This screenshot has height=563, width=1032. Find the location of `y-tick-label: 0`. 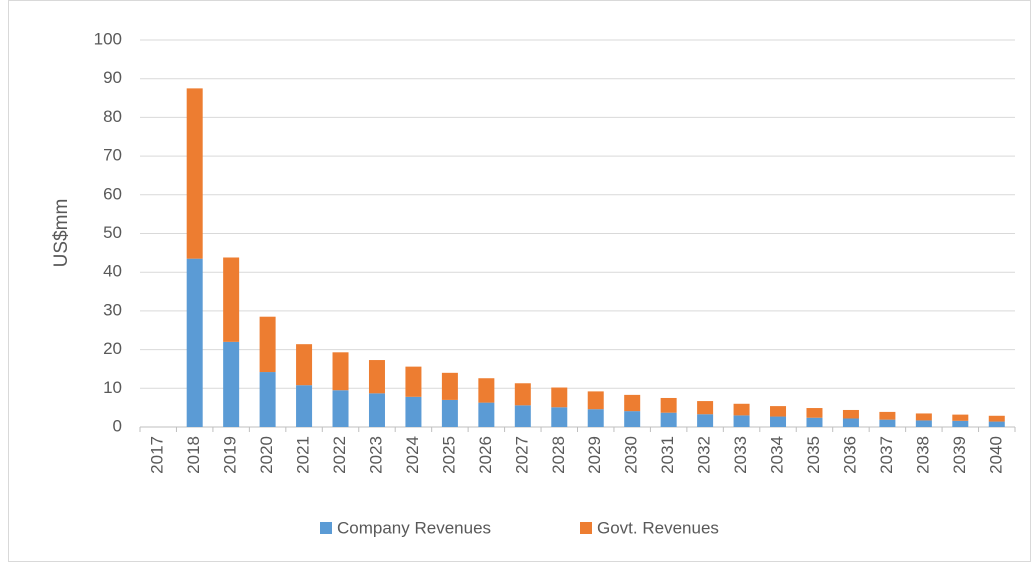

y-tick-label: 0 is located at coordinates (117, 425).